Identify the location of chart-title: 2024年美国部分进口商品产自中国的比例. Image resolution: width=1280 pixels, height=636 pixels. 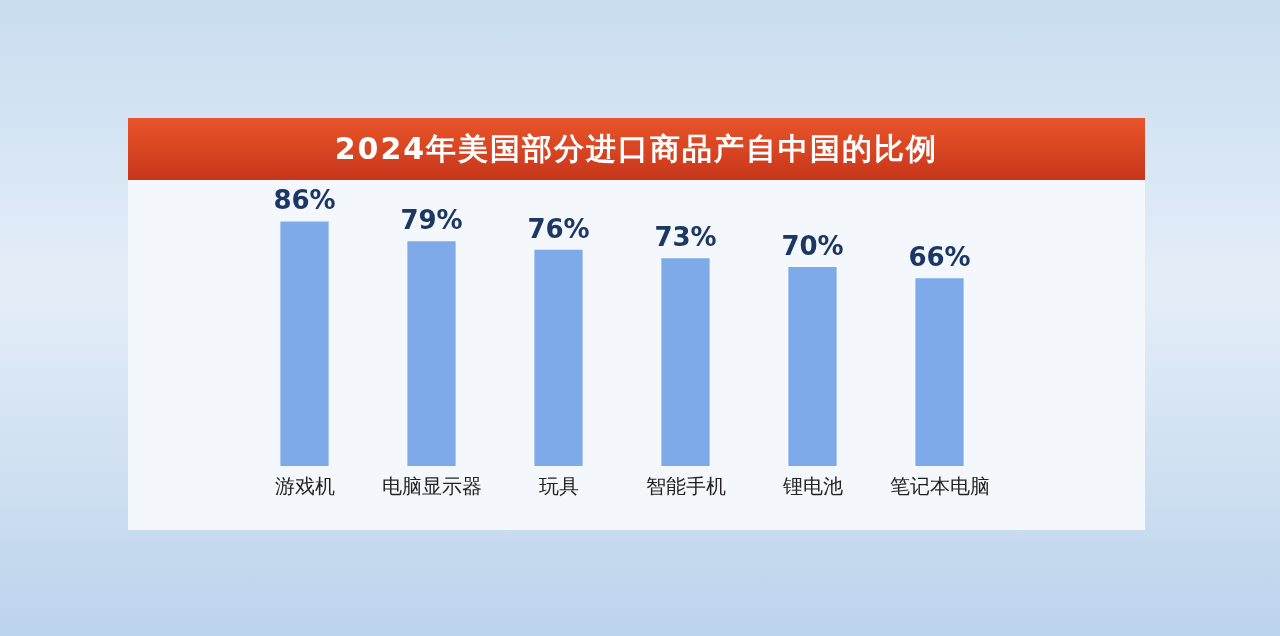
(636, 149).